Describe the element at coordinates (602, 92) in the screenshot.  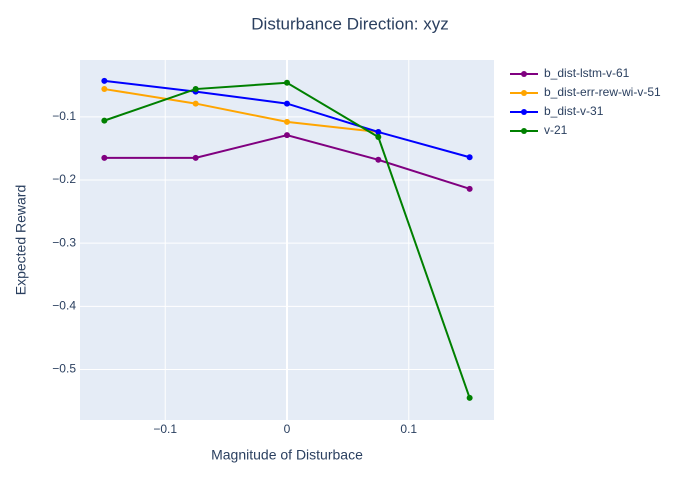
I see `legend-label: b_dist-err-rew-wi-v-51` at that location.